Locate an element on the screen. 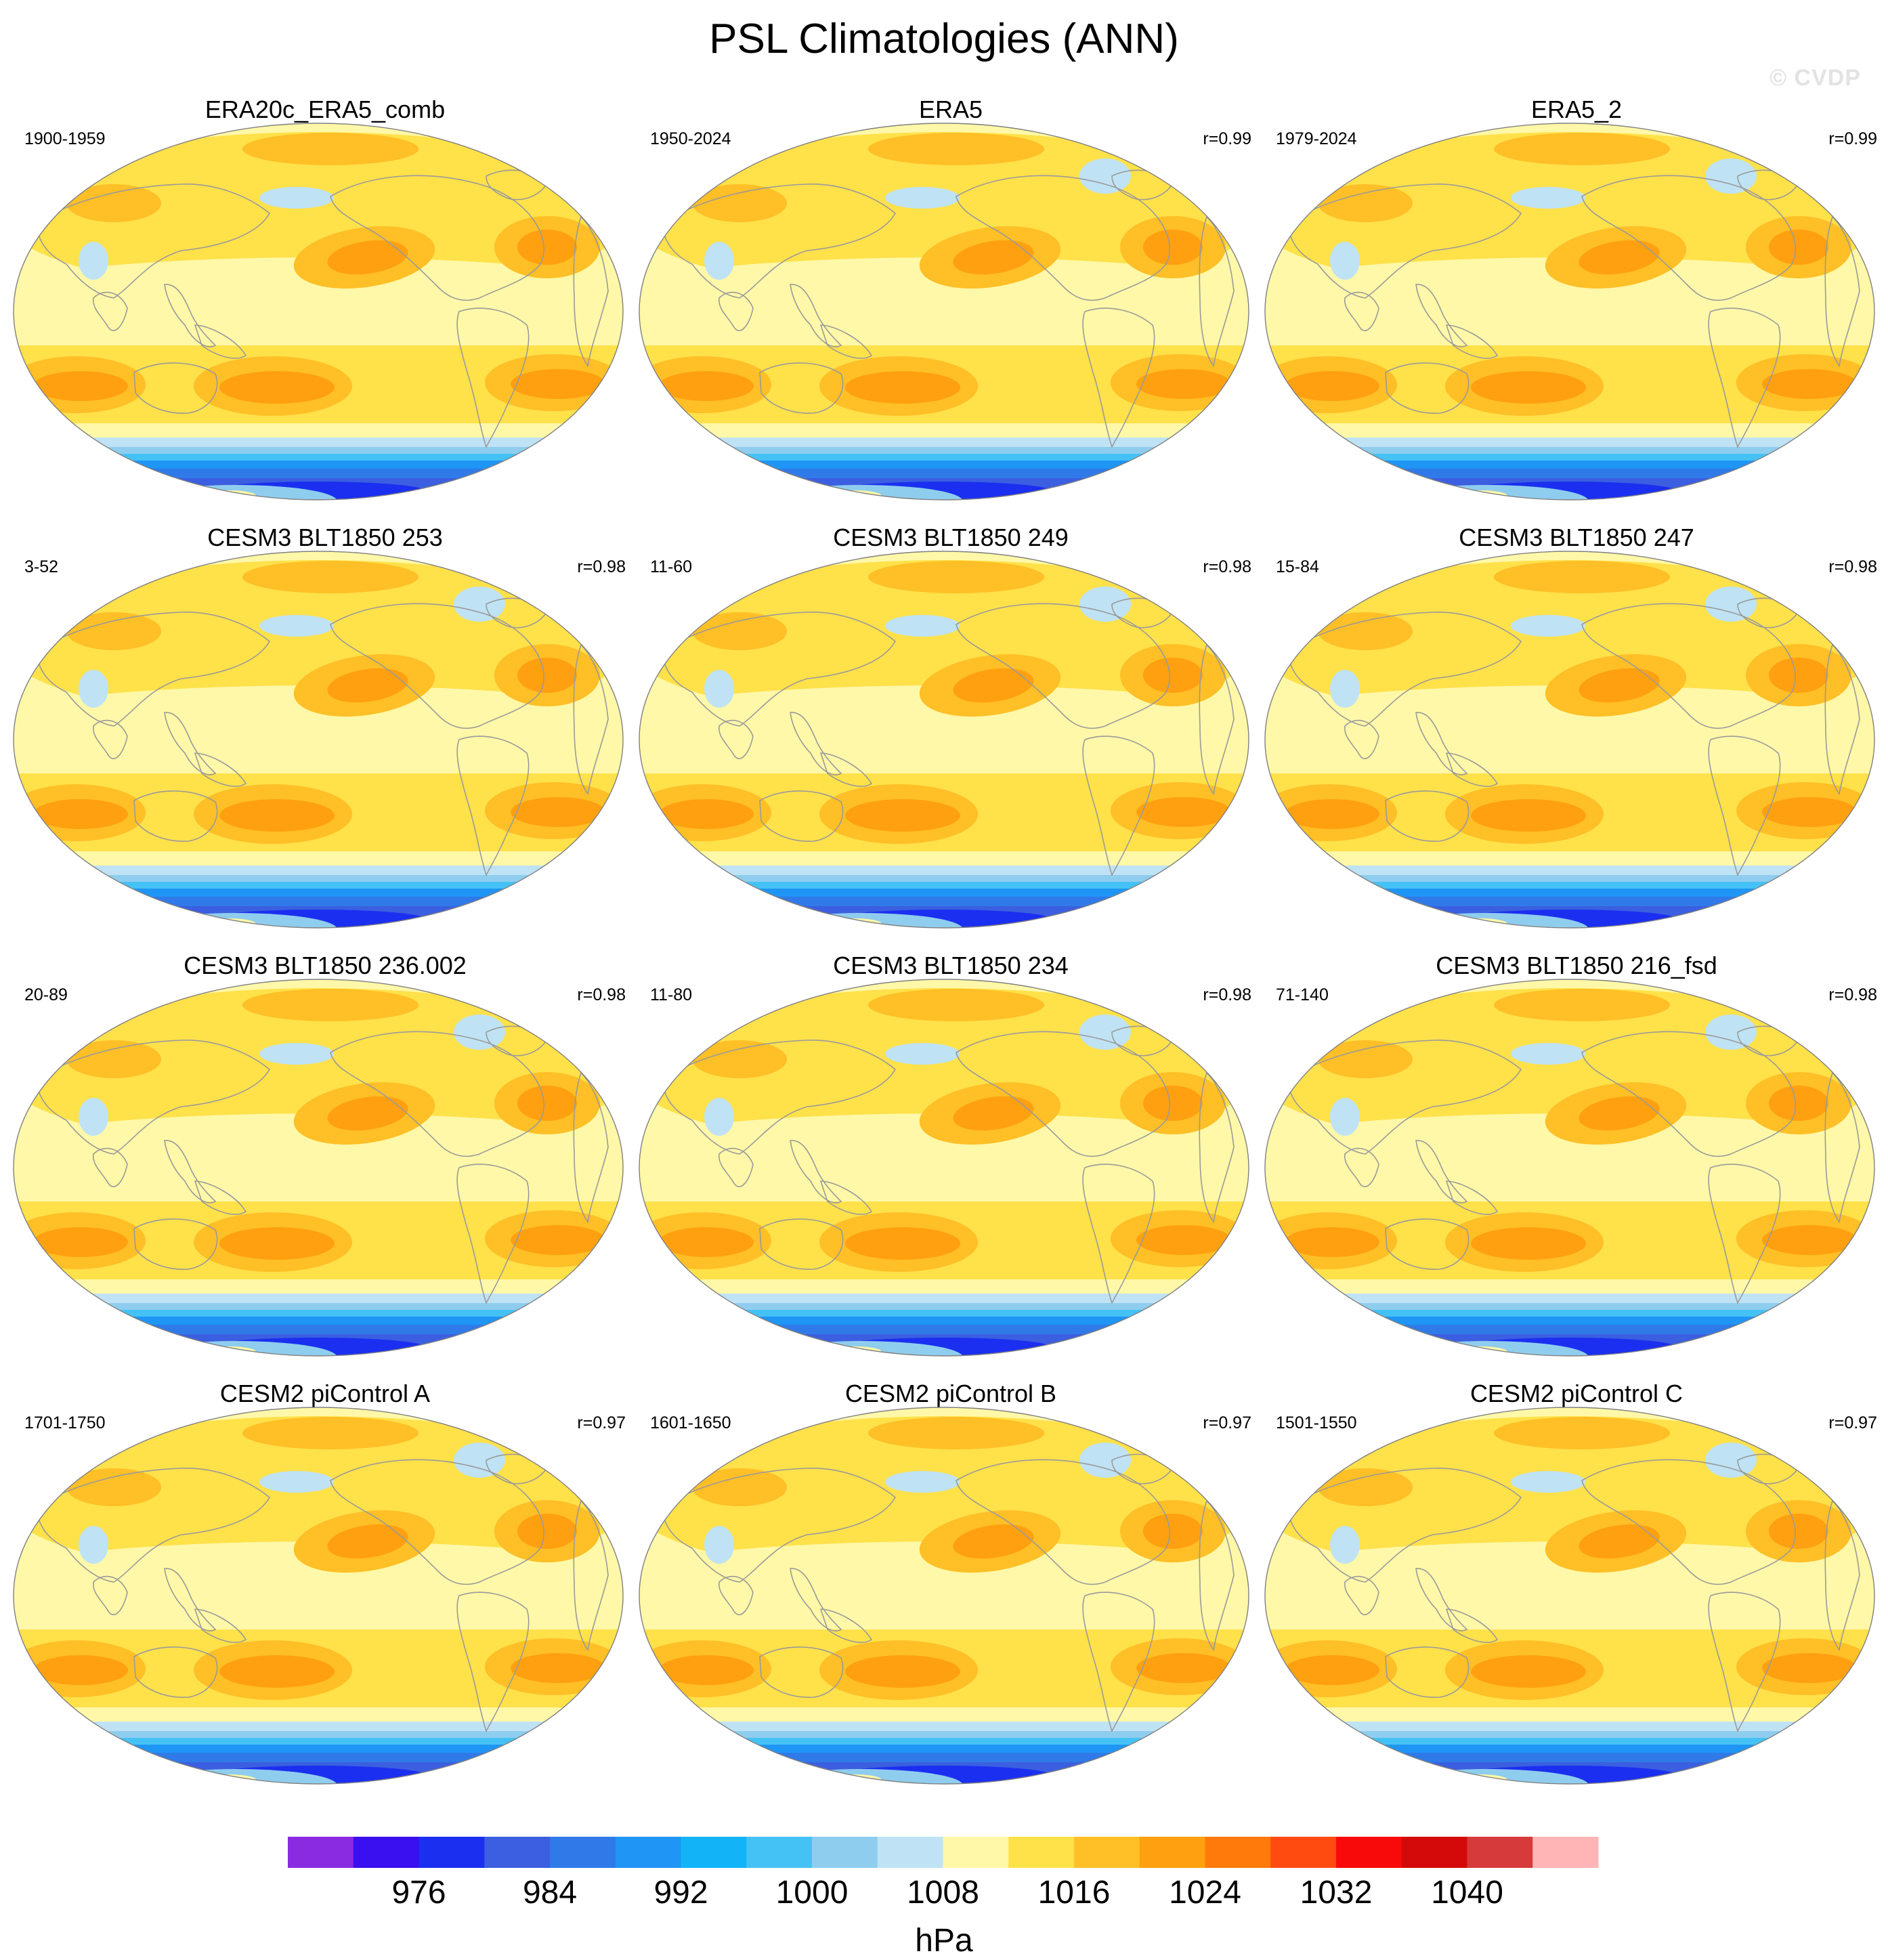 The image size is (1888, 1960). colorbar-label: 984 is located at coordinates (550, 1893).